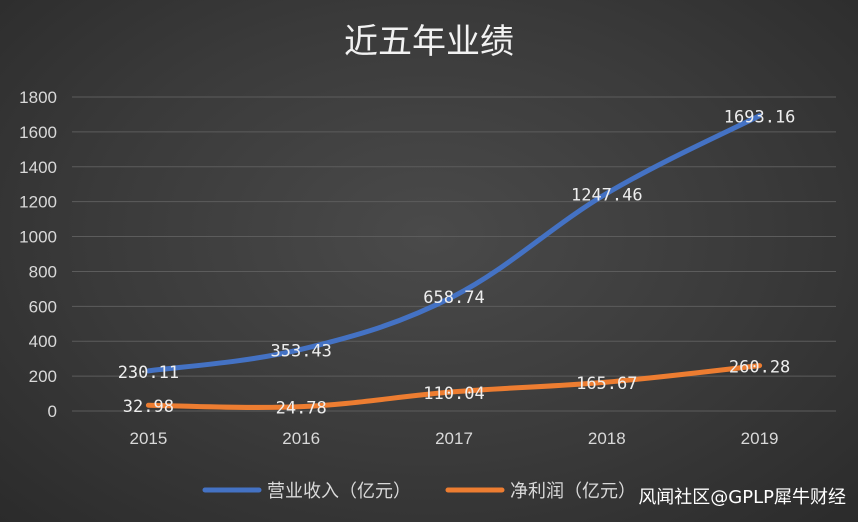 The height and width of the screenshot is (522, 858). Describe the element at coordinates (760, 438) in the screenshot. I see `x-tick-label: 2019` at that location.